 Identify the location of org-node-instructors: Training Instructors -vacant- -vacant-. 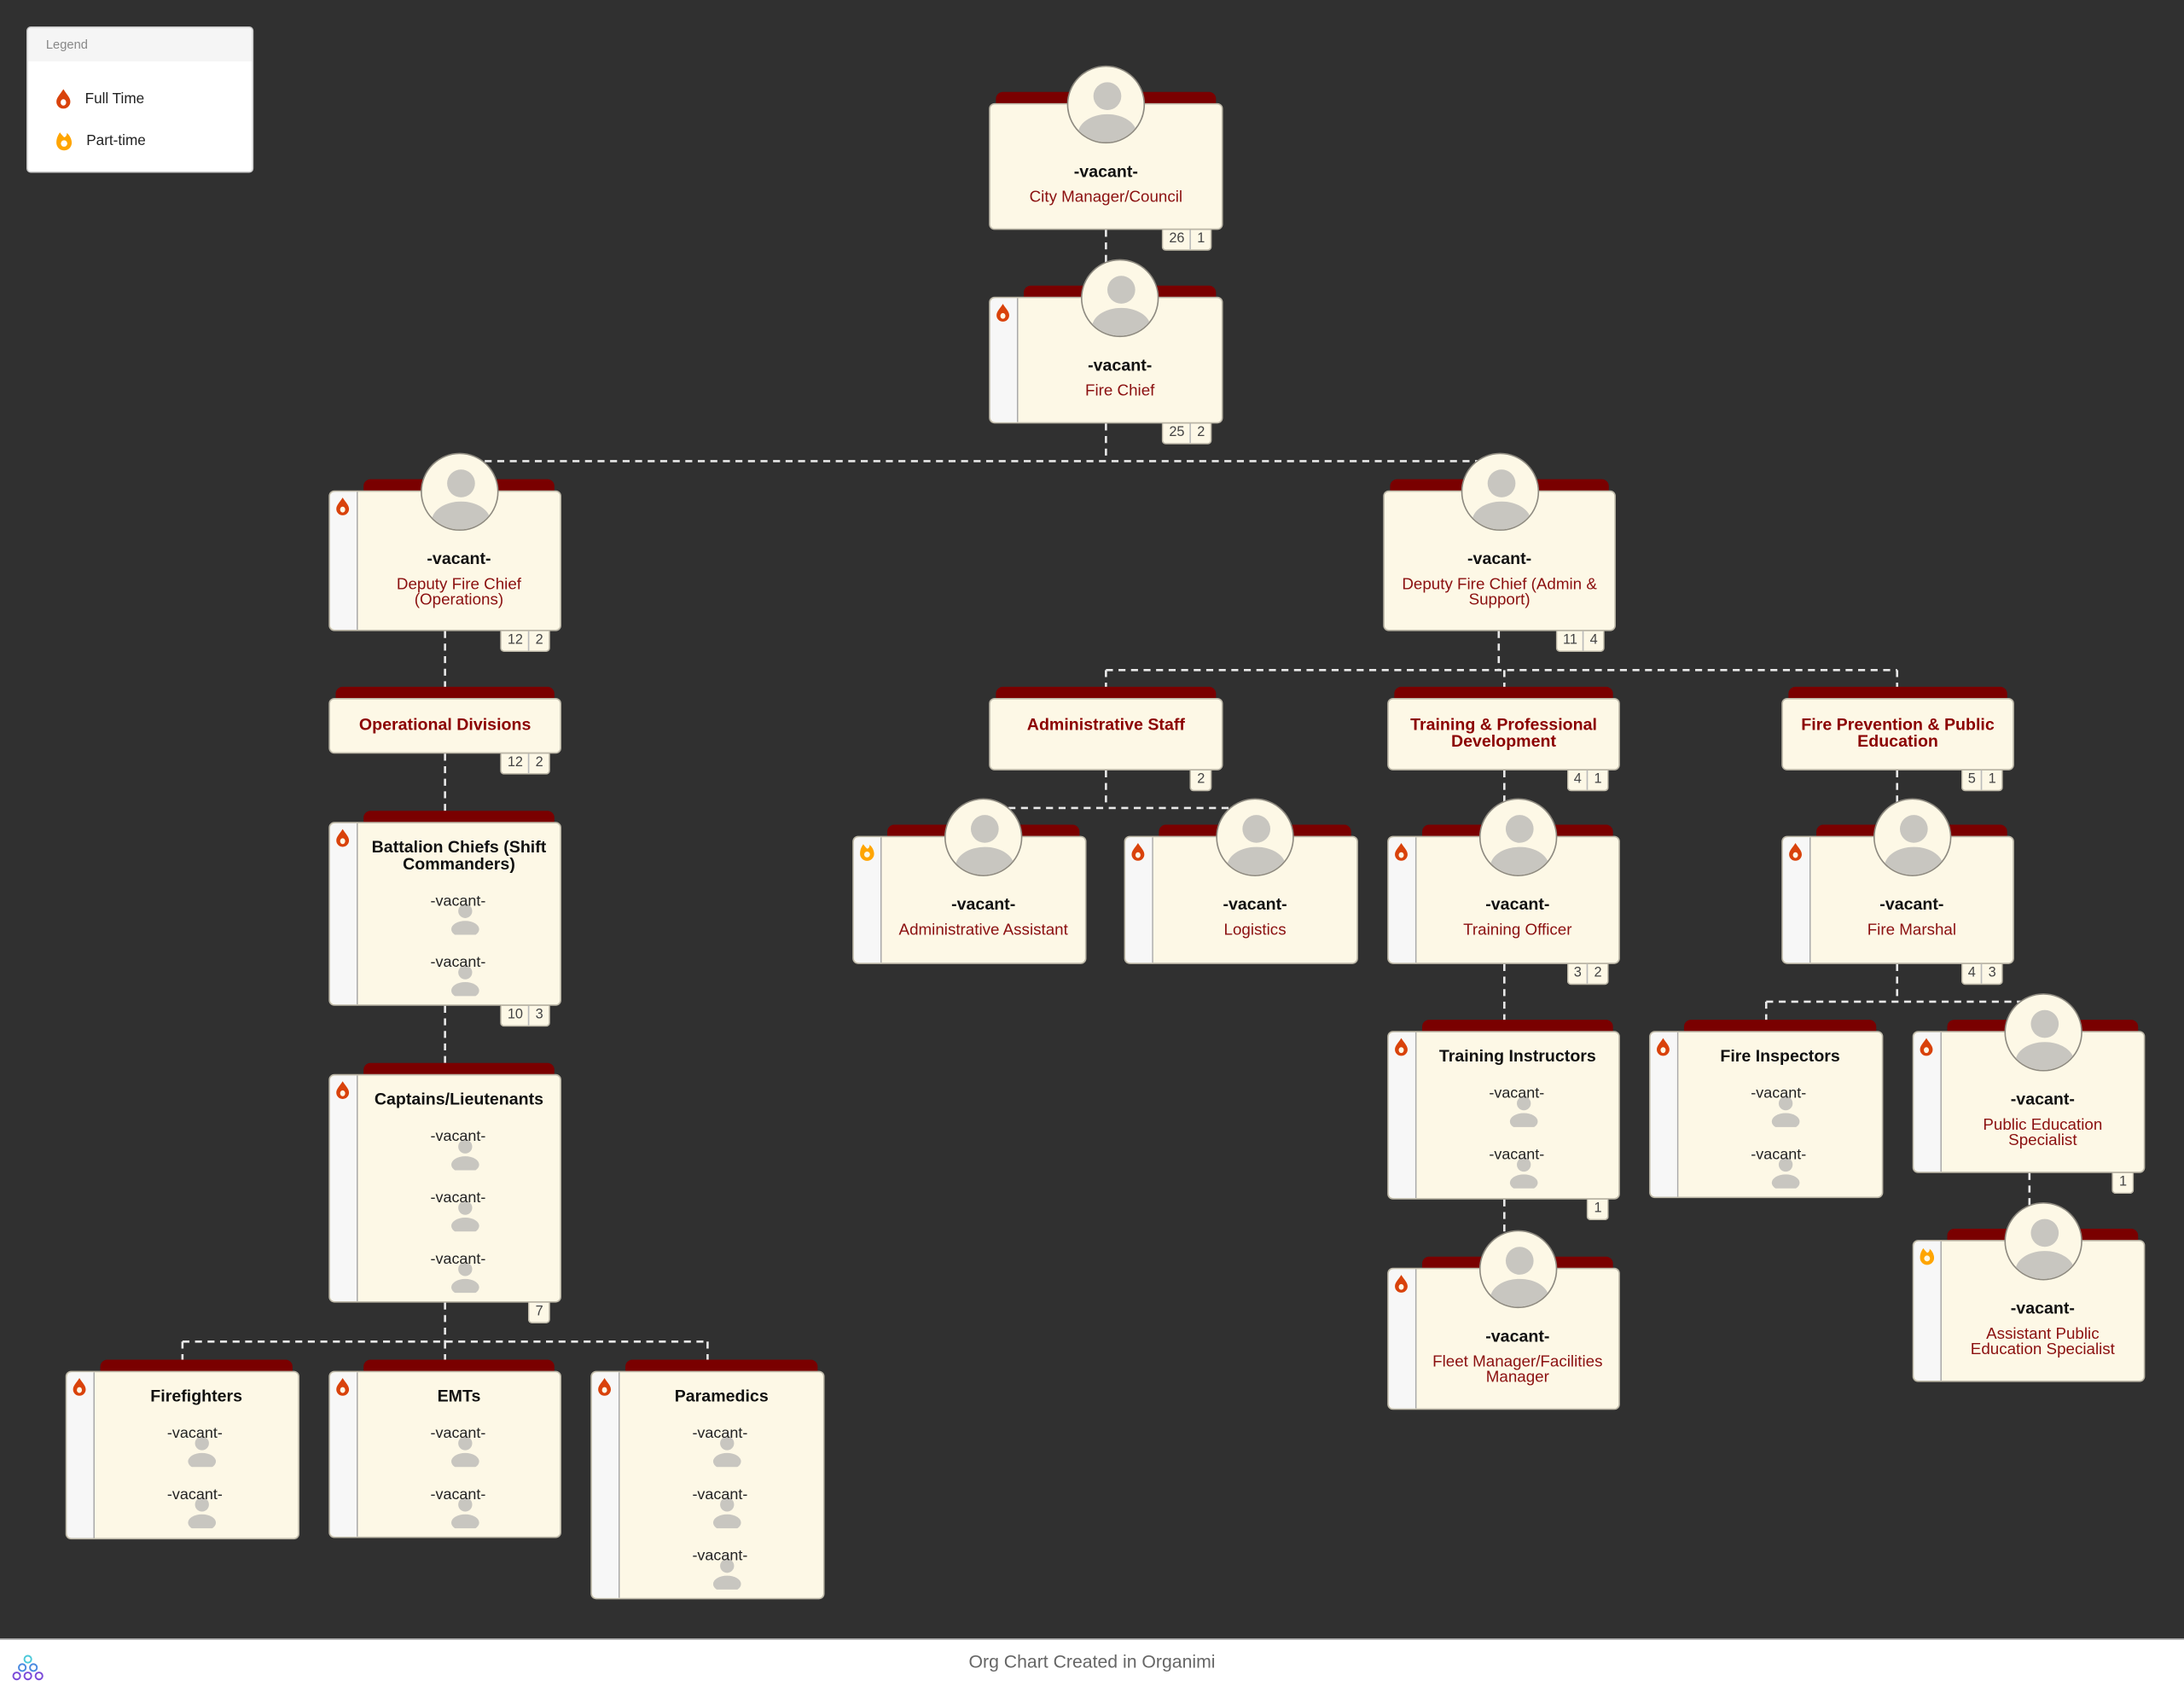
(1503, 1115).